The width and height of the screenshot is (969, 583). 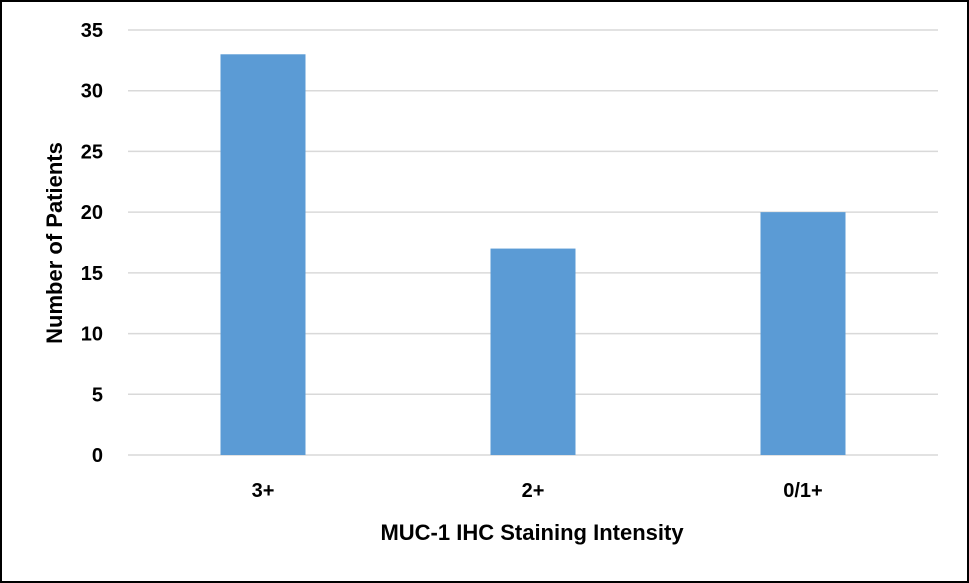 What do you see at coordinates (92, 243) in the screenshot?
I see `y-axis-ticks: 0 5 10 15 20 25 30 35` at bounding box center [92, 243].